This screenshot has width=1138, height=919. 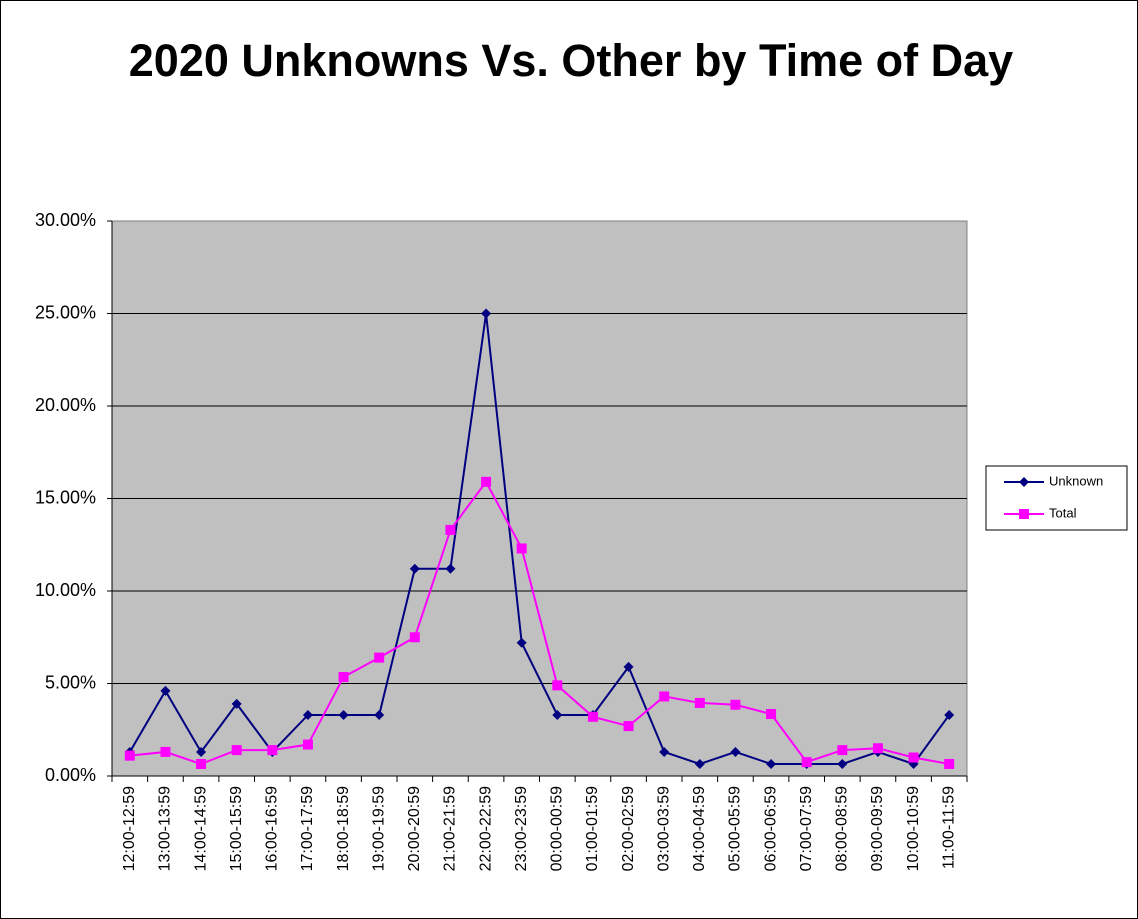 I want to click on x-tick-label: 07:00-07:59, so click(x=806, y=829).